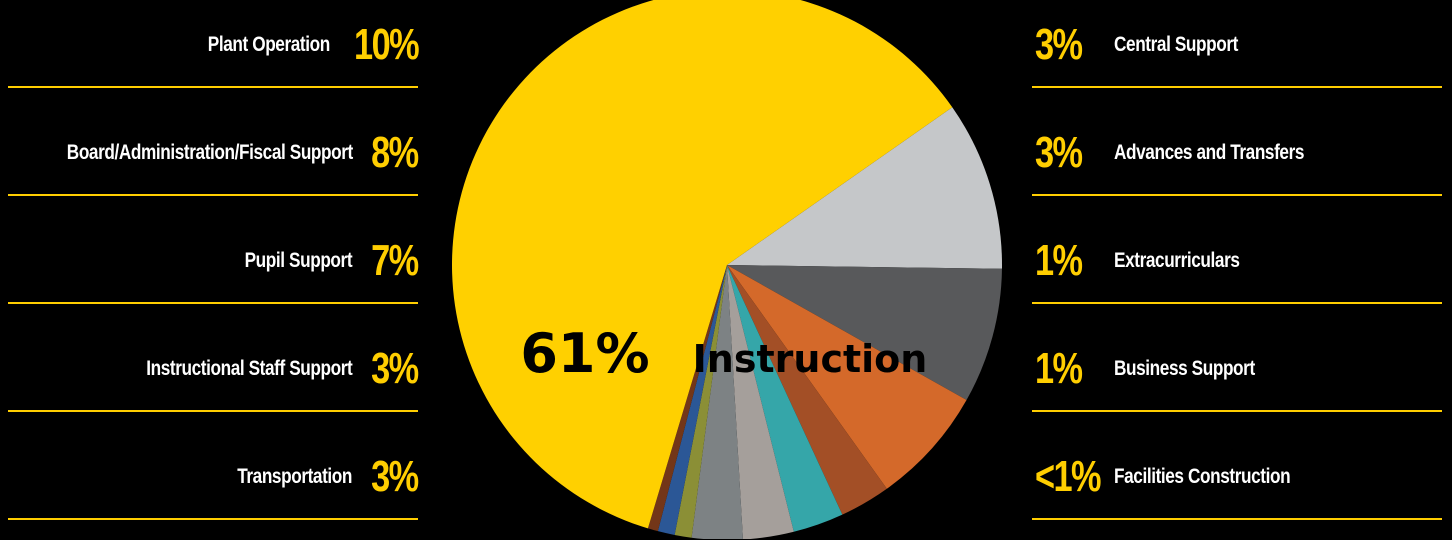 This screenshot has width=1452, height=540. I want to click on pie-slice-board-administration-fiscal-support, so click(864, 333).